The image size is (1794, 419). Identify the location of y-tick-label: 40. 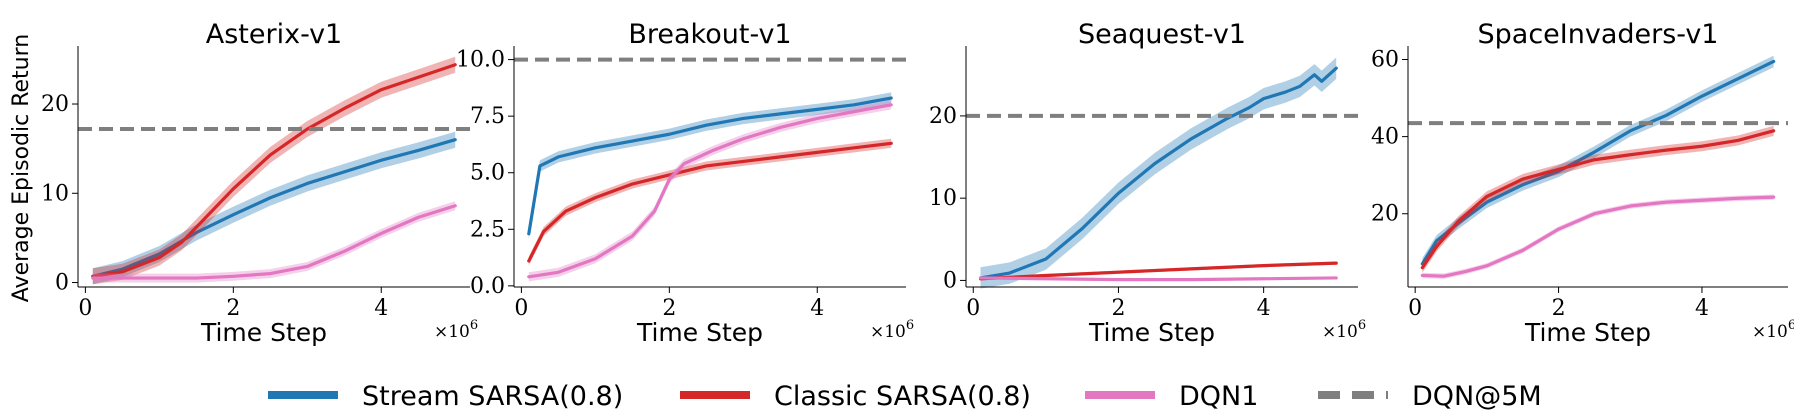
(1385, 137).